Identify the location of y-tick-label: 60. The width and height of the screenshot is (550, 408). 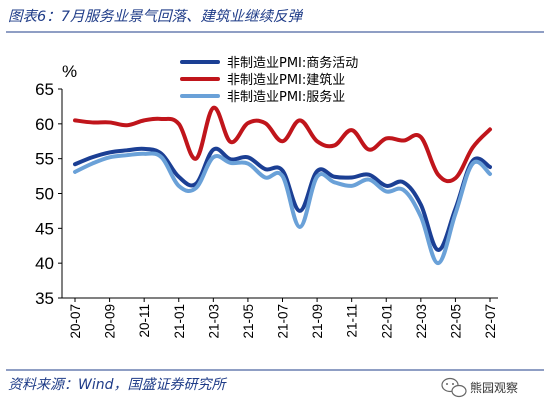
(44, 124).